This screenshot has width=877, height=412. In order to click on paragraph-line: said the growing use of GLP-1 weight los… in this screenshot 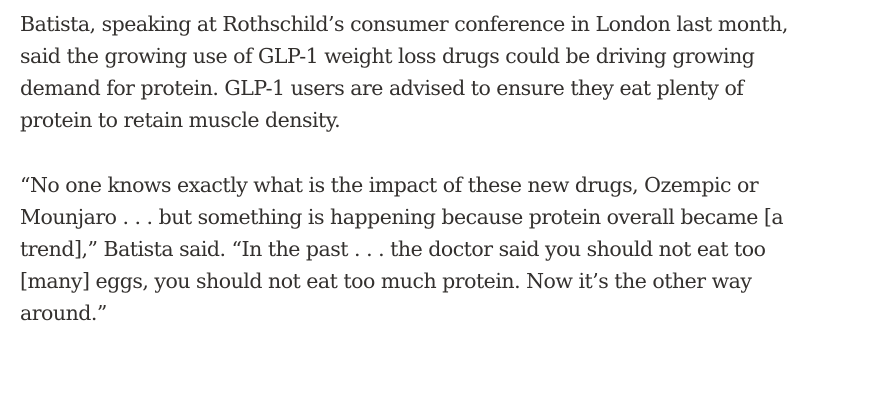, I will do `click(387, 56)`.